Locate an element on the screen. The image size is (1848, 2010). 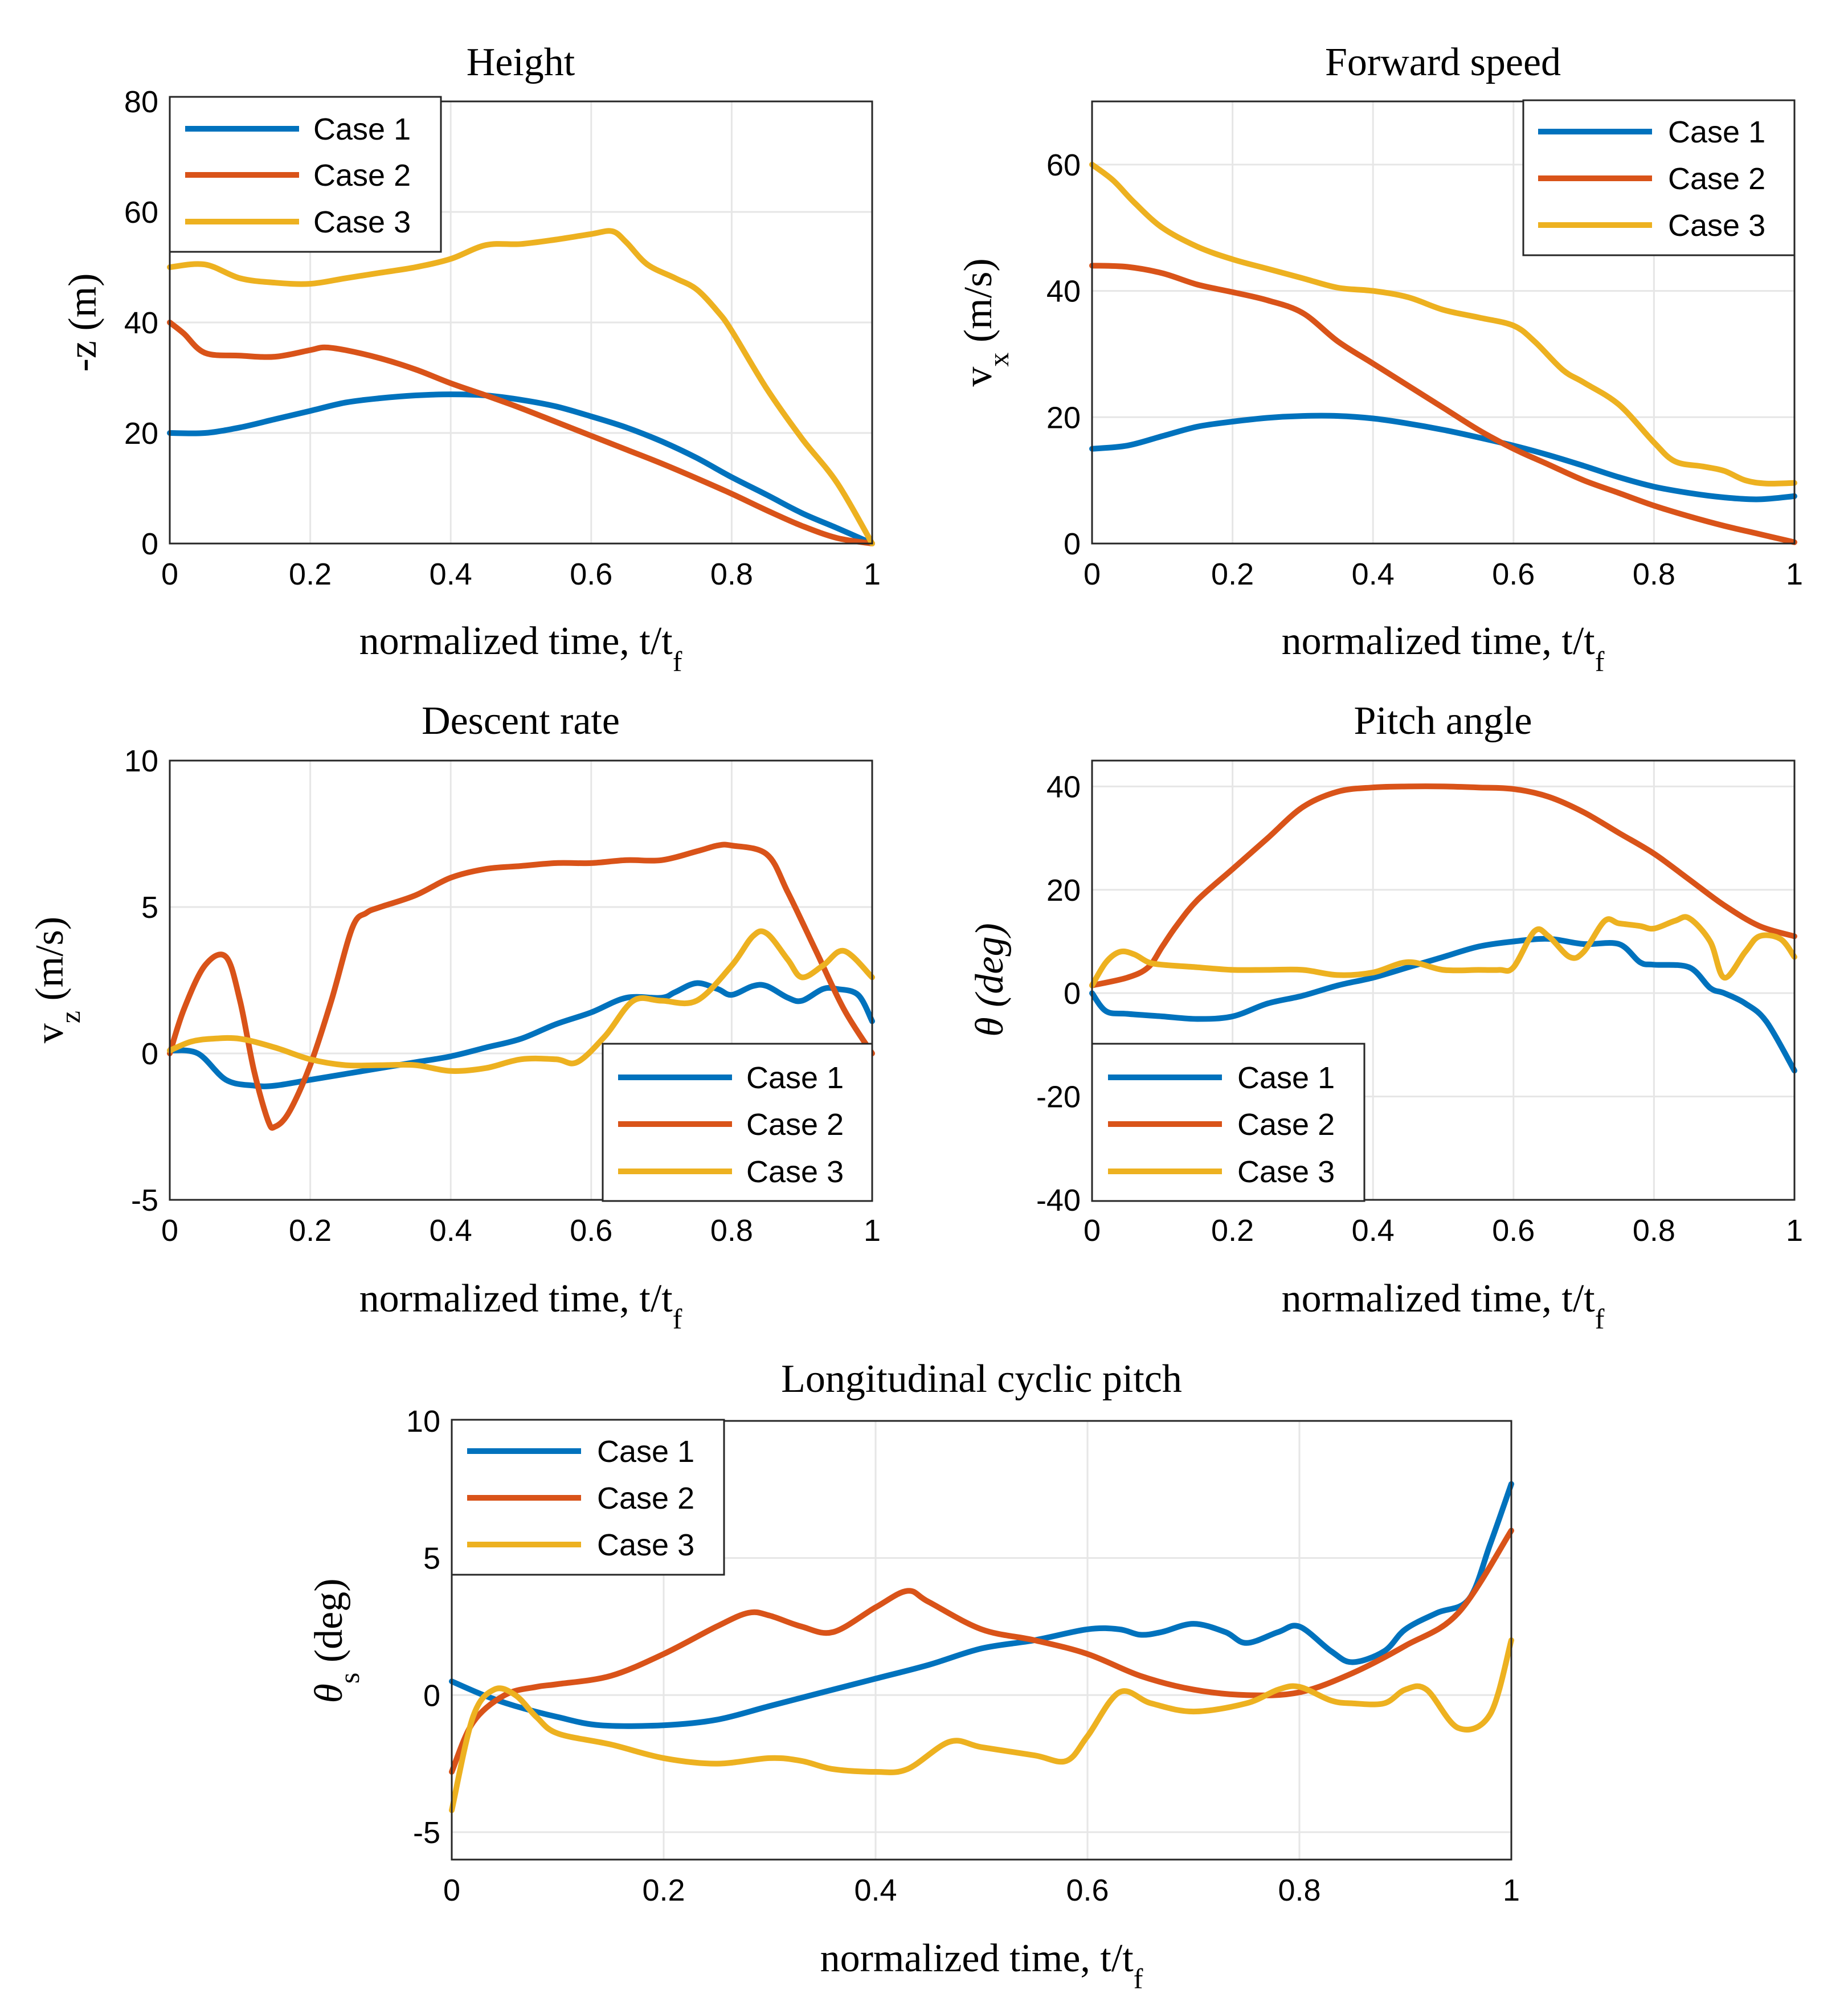
chart-title: Descent rate is located at coordinates (521, 721).